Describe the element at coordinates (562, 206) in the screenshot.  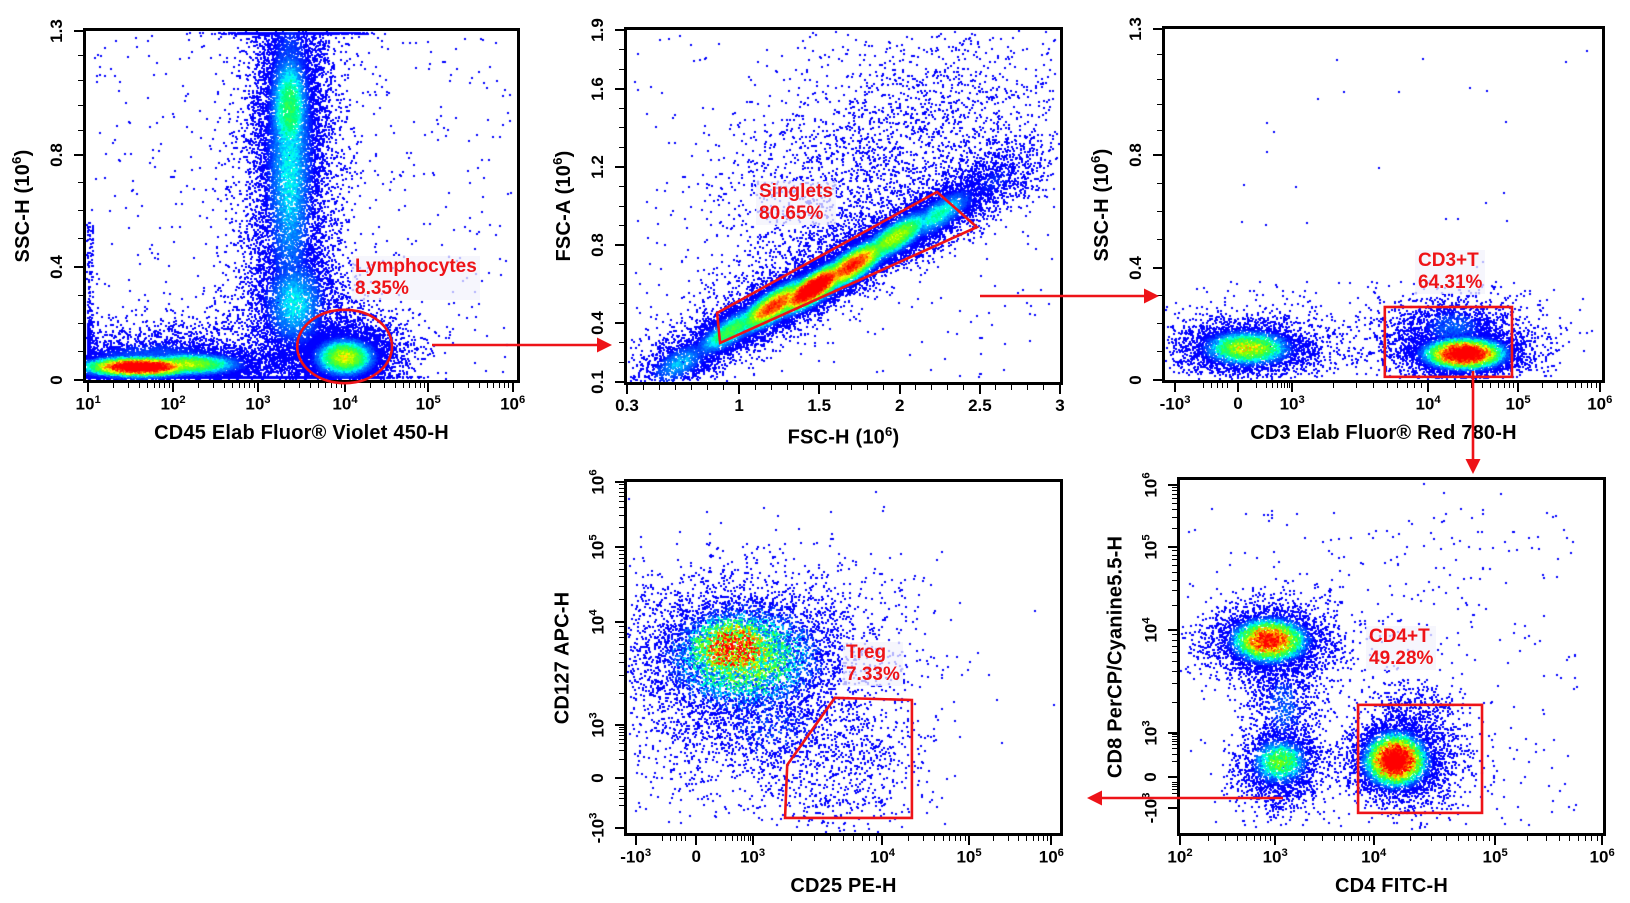
I see `y-axis-title-plot-singlets: FSC-A (106)` at that location.